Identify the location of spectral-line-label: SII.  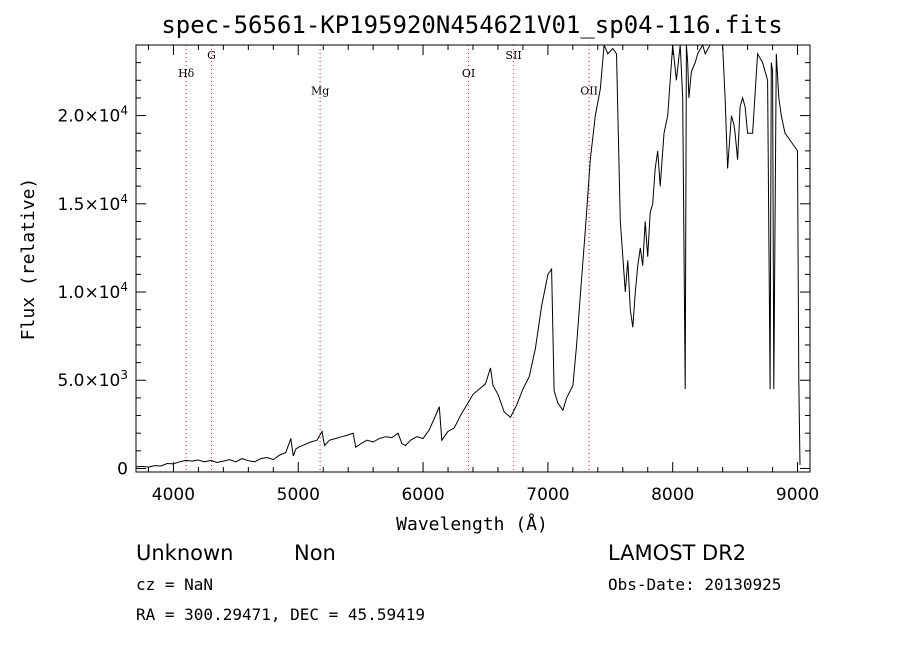
(513, 55).